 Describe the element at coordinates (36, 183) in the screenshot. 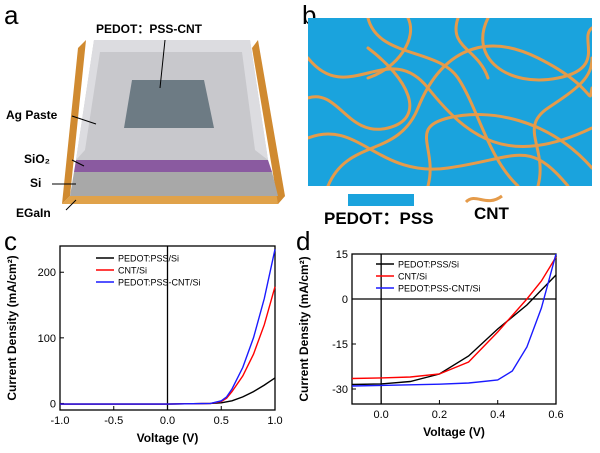

I see `si-label: Si` at that location.